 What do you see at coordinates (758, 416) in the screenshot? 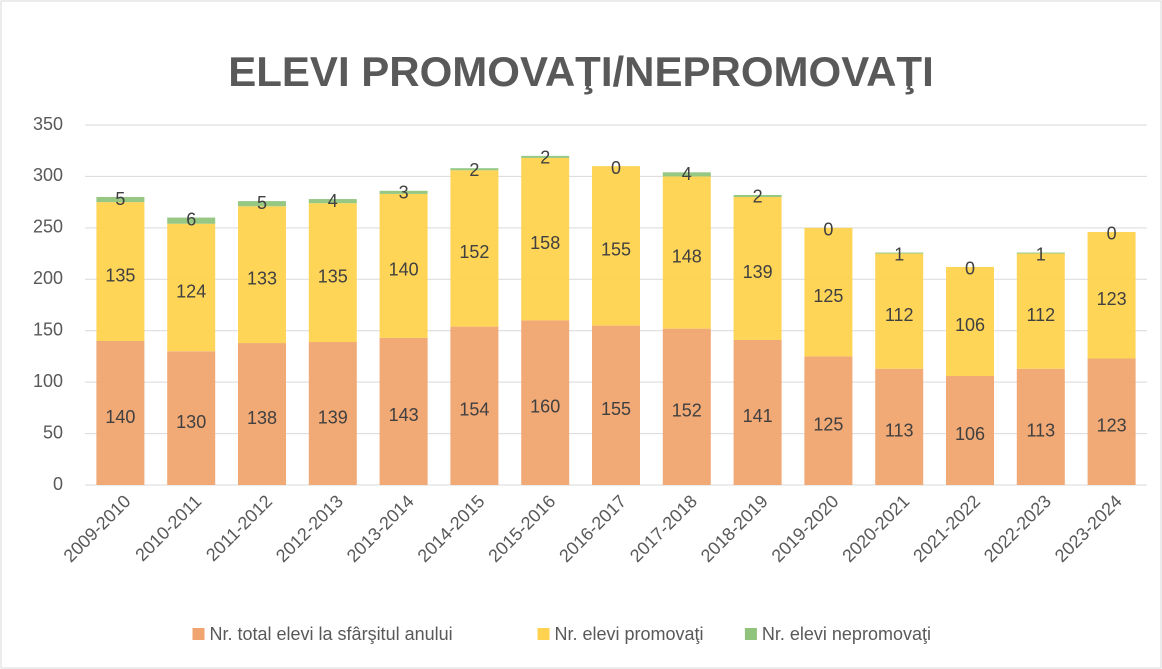
I see `data-label: 141` at bounding box center [758, 416].